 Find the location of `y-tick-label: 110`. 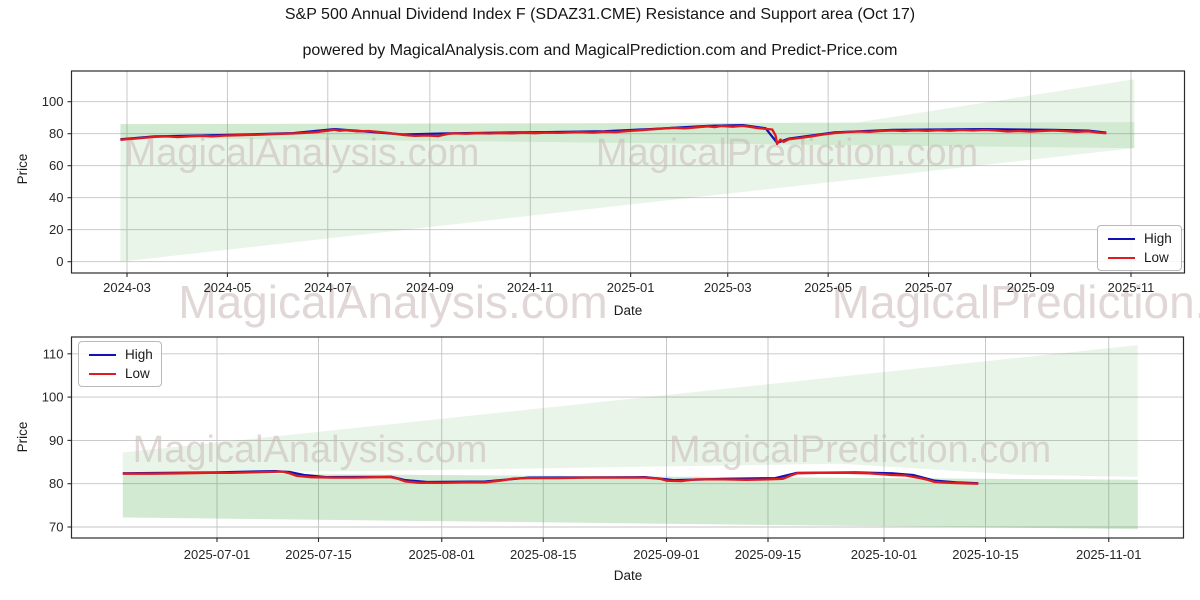

y-tick-label: 110 is located at coordinates (53, 353).